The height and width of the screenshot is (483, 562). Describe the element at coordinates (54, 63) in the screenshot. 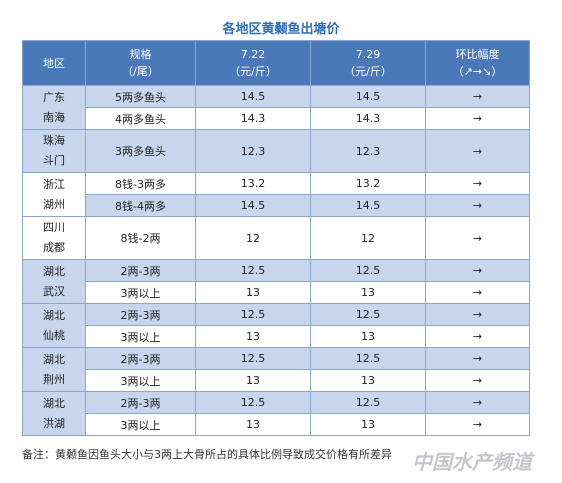

I see `header-cell: 地区` at that location.